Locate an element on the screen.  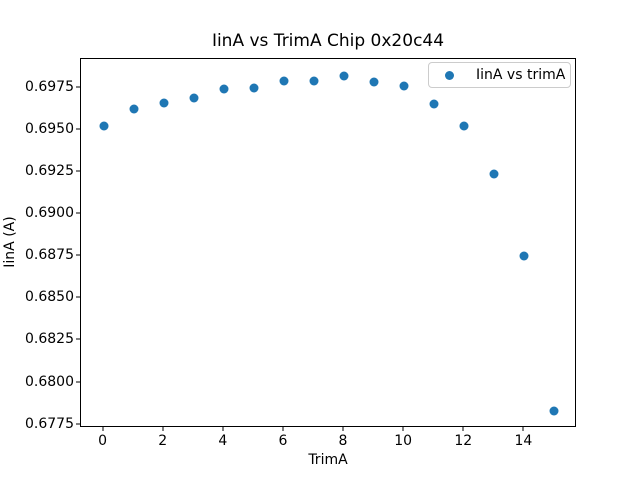
chart-title: IinA vs TrimA Chip 0x20c44 is located at coordinates (328, 41).